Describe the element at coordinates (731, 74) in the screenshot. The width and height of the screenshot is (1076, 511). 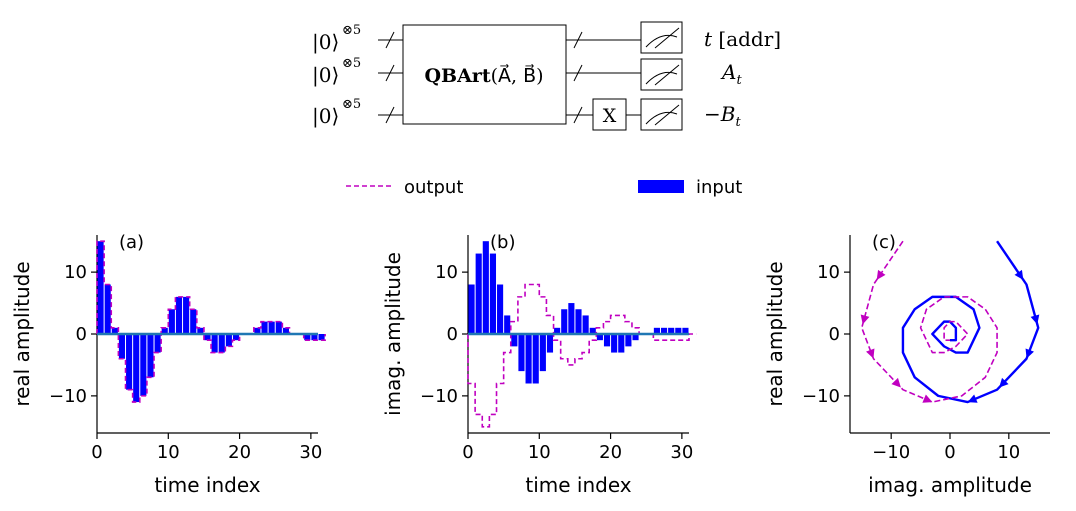
I see `output-label-2: At` at that location.